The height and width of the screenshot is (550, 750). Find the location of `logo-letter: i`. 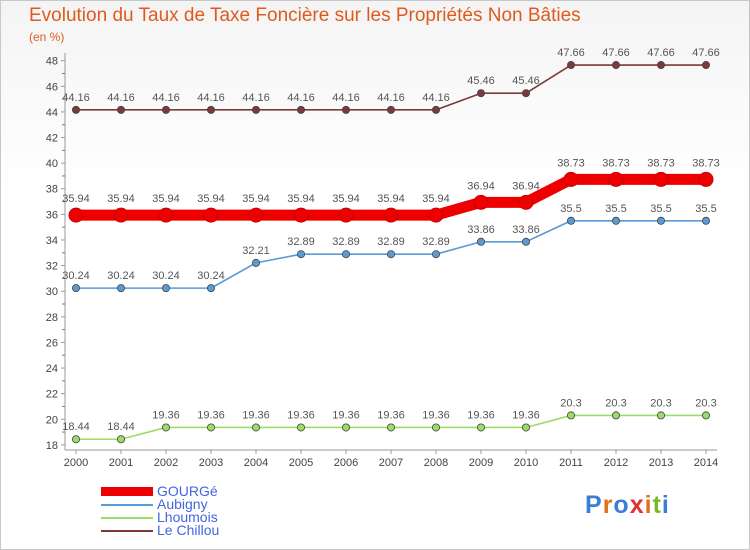

logo-letter: i is located at coordinates (648, 505).